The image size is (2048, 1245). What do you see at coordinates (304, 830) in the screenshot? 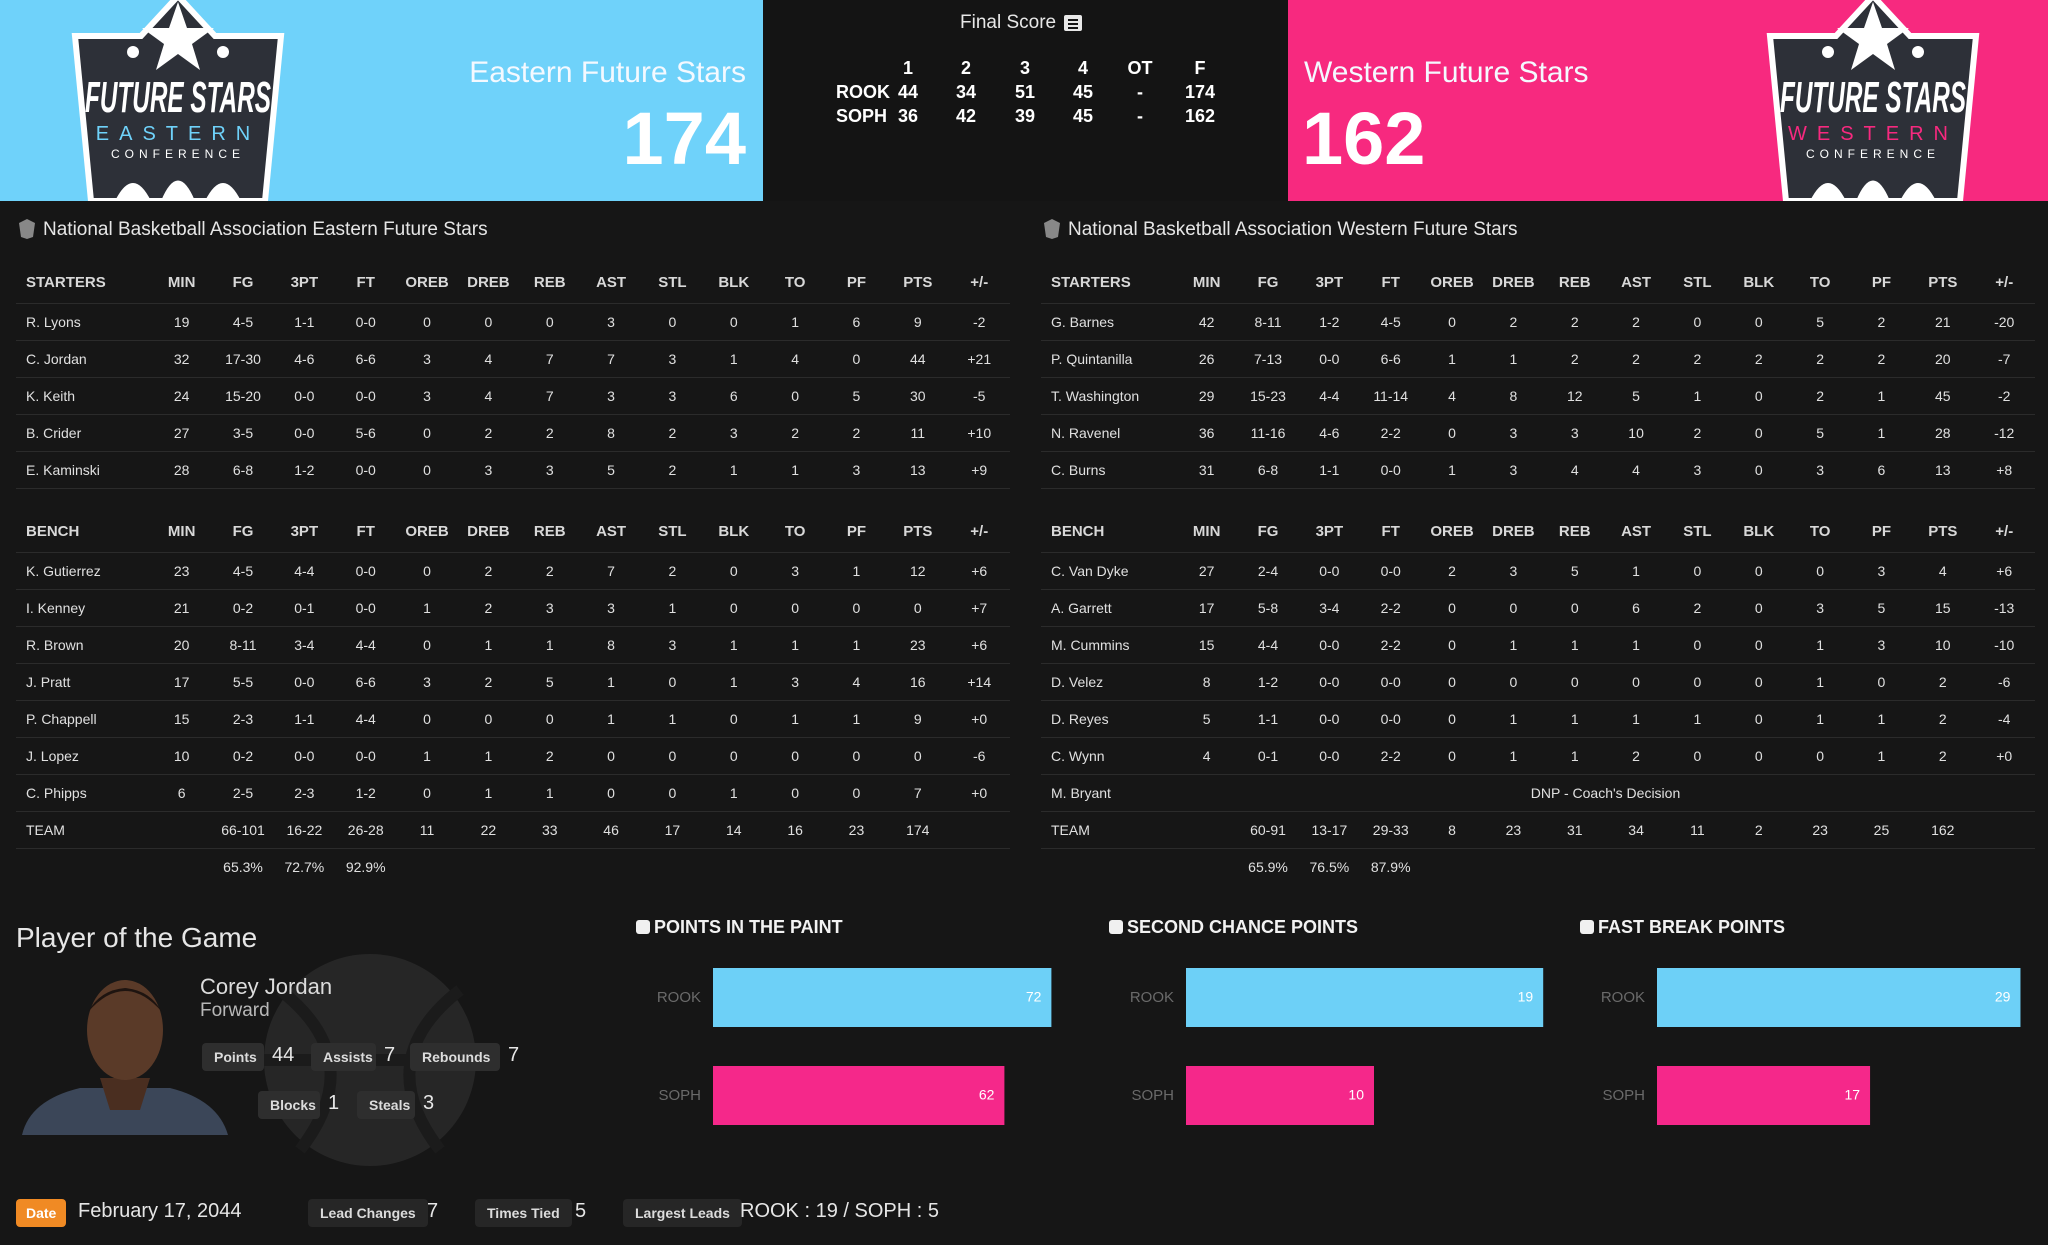
I see `team-cell: 16-22` at bounding box center [304, 830].